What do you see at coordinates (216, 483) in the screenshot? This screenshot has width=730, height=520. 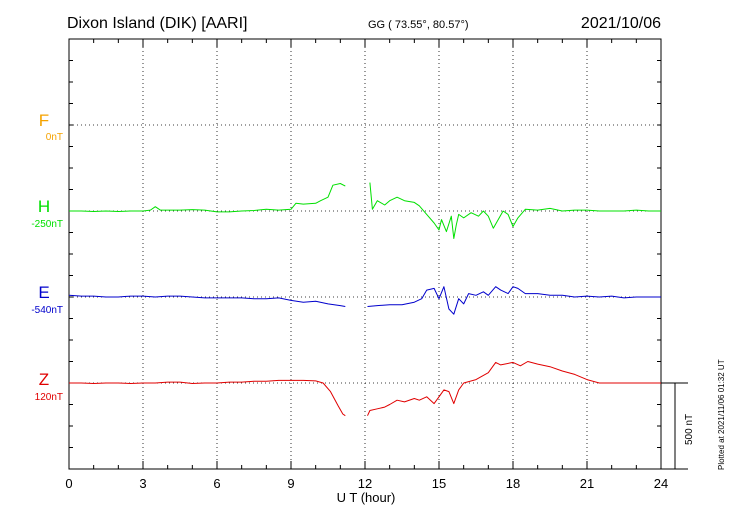 I see `xtick-label-6: 6` at bounding box center [216, 483].